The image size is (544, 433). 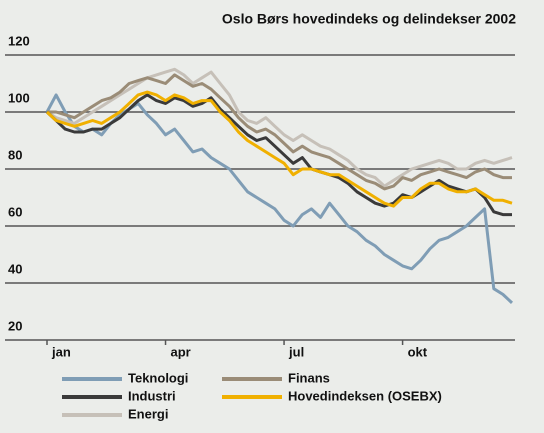 What do you see at coordinates (152, 395) in the screenshot?
I see `legend-label: Industri` at bounding box center [152, 395].